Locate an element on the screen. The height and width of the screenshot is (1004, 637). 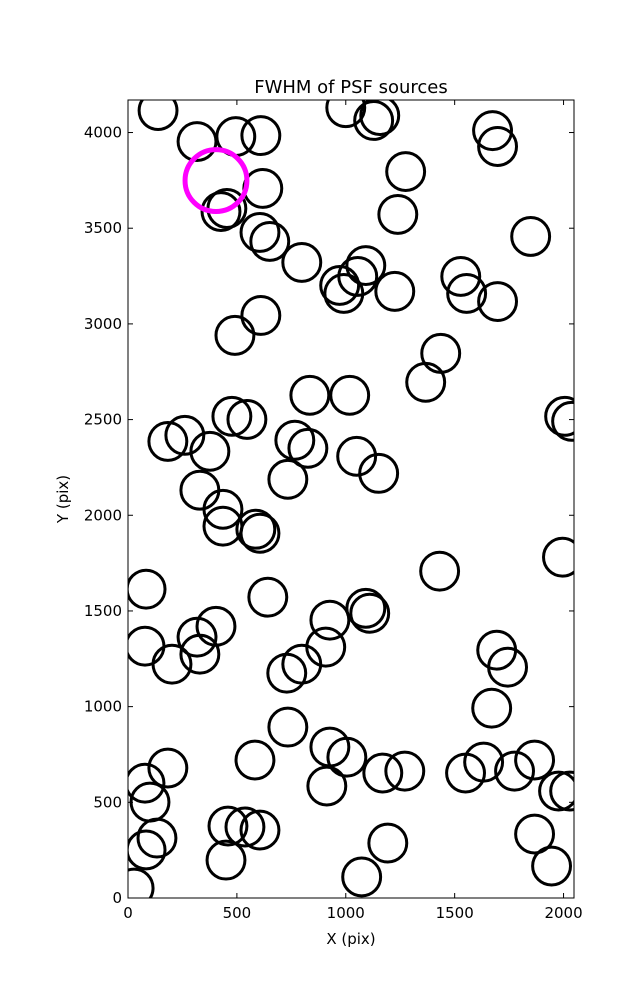
y-tick-label: 1500 is located at coordinates (103, 611).